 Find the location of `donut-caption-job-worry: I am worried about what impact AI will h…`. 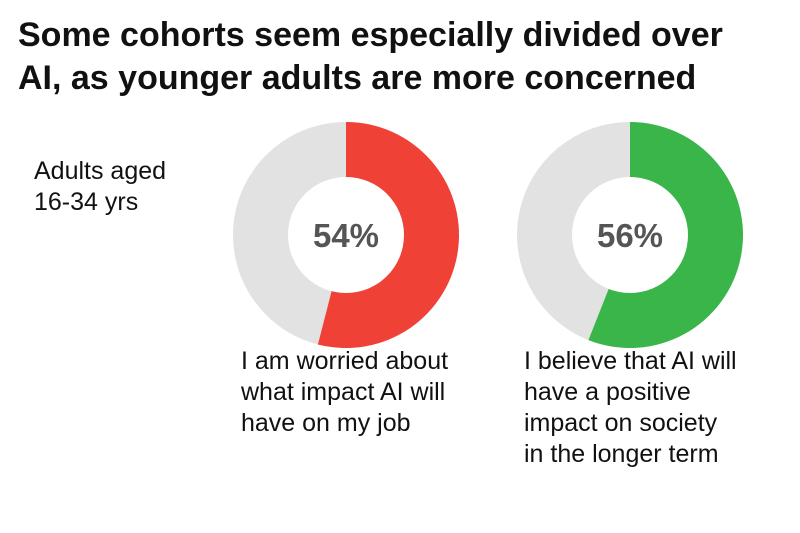

donut-caption-job-worry: I am worried about what impact AI will h… is located at coordinates (344, 392).